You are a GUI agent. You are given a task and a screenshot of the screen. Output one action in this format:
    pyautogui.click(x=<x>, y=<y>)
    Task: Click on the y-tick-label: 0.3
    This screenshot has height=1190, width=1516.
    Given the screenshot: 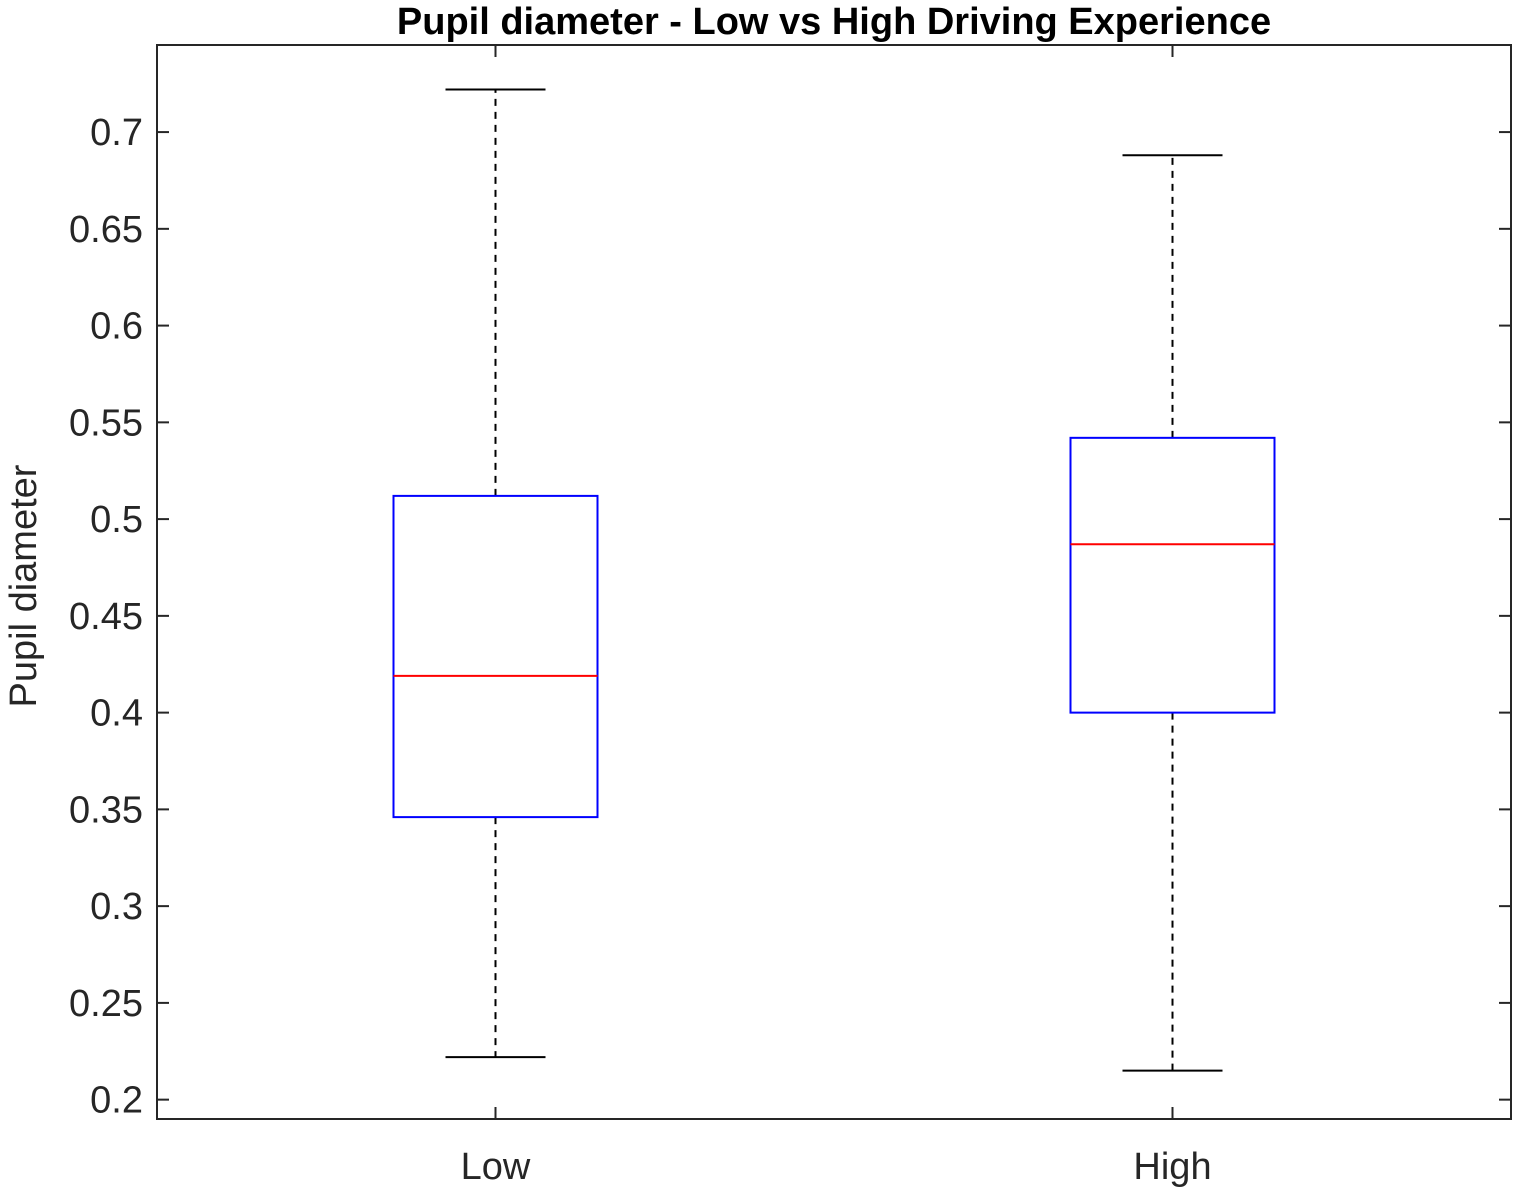 What is the action you would take?
    pyautogui.click(x=116, y=907)
    